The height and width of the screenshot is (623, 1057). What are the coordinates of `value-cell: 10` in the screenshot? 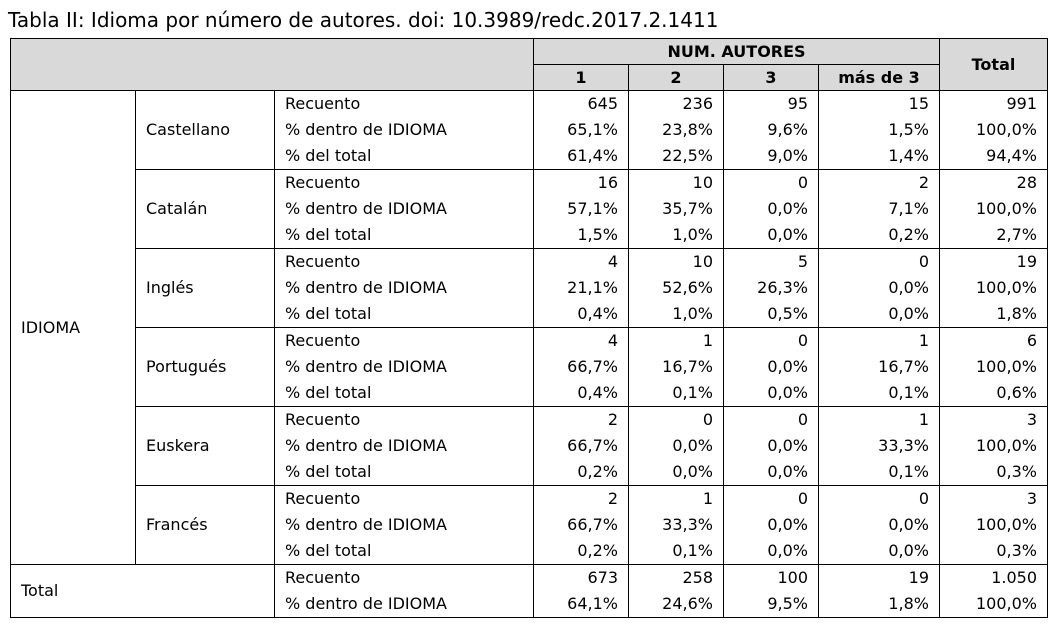 It's located at (676, 182).